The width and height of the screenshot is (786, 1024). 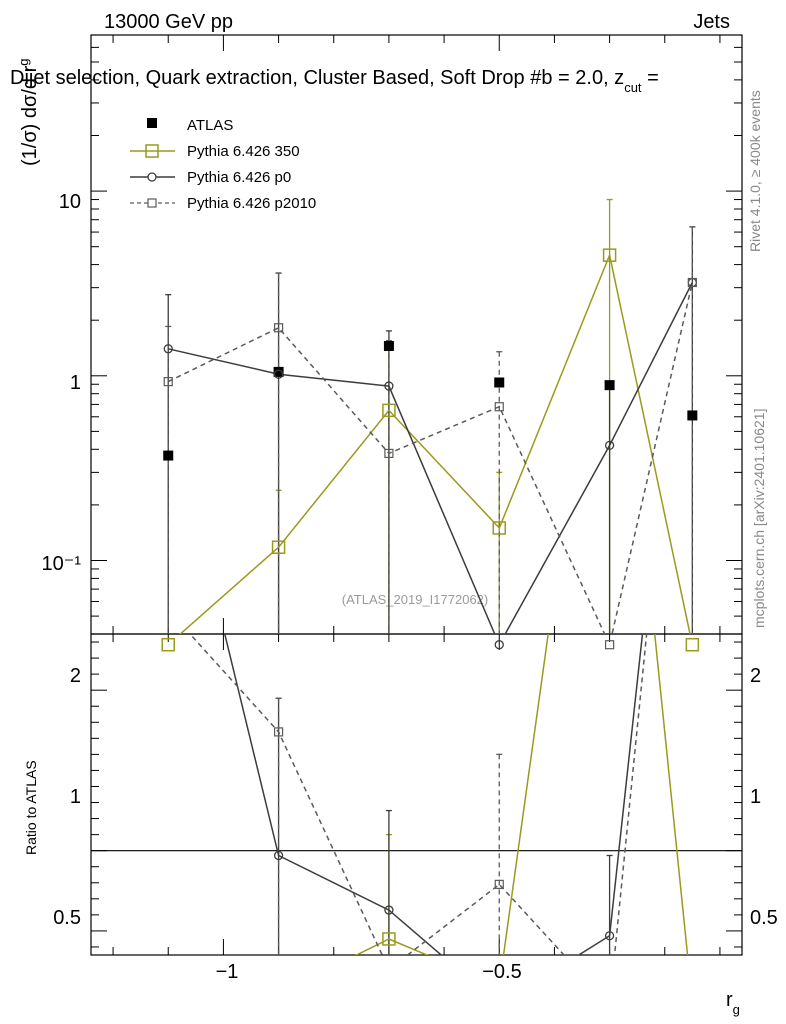 I want to click on legend-atlas: ATLAS, so click(x=190, y=125).